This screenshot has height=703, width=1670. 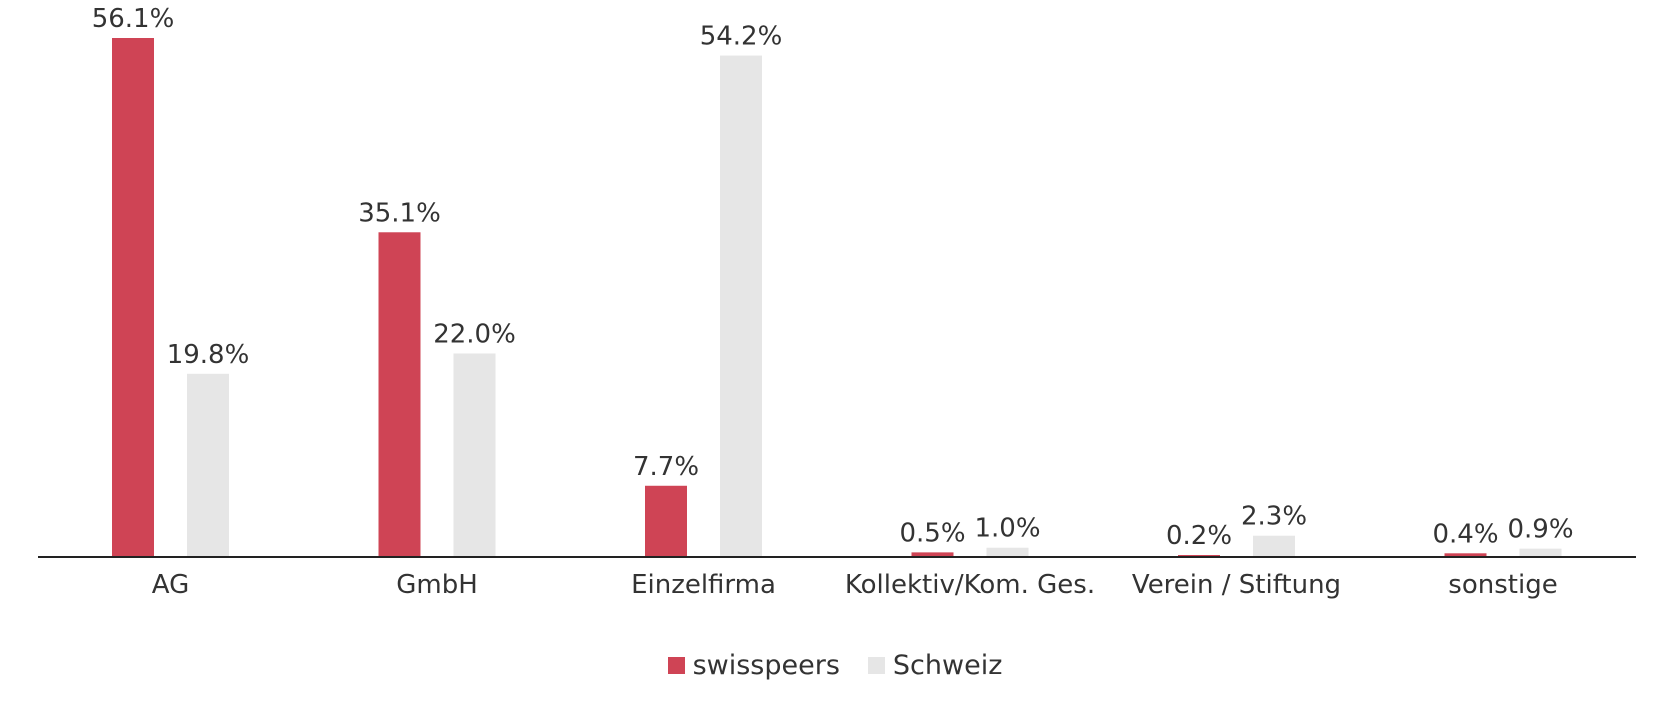 What do you see at coordinates (474, 334) in the screenshot?
I see `data-label-schweiz-gmbh: 22.0%` at bounding box center [474, 334].